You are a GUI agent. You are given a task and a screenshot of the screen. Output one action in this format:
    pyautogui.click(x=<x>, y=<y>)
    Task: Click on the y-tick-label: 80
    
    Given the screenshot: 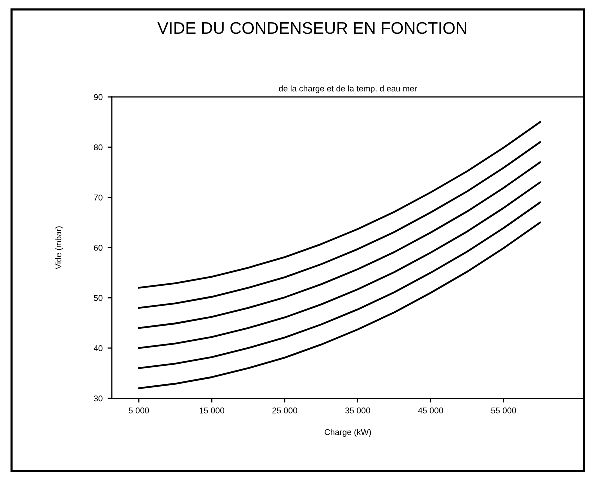 What is the action you would take?
    pyautogui.click(x=98, y=147)
    